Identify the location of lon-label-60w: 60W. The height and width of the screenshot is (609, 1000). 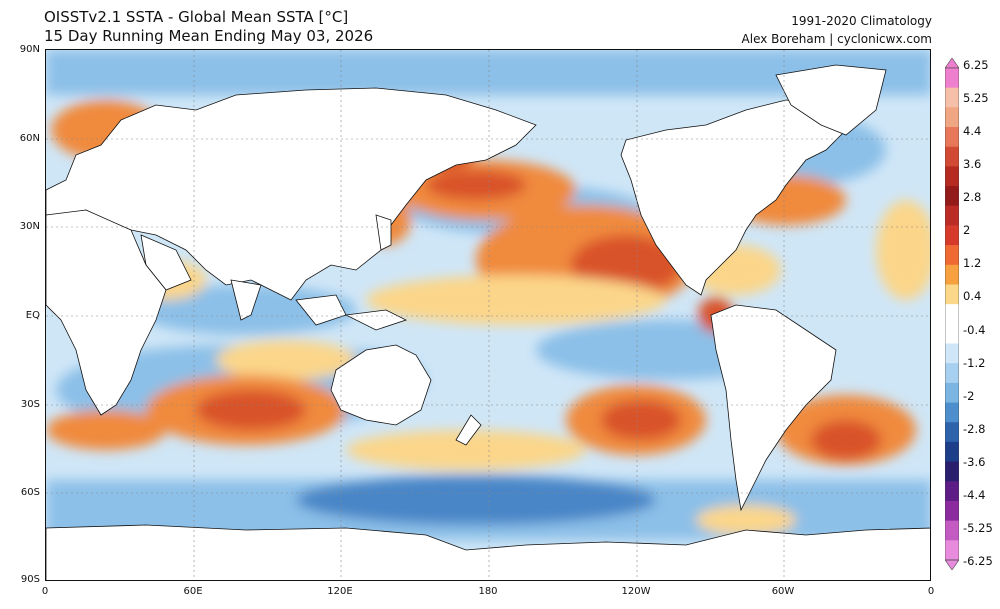
(783, 591).